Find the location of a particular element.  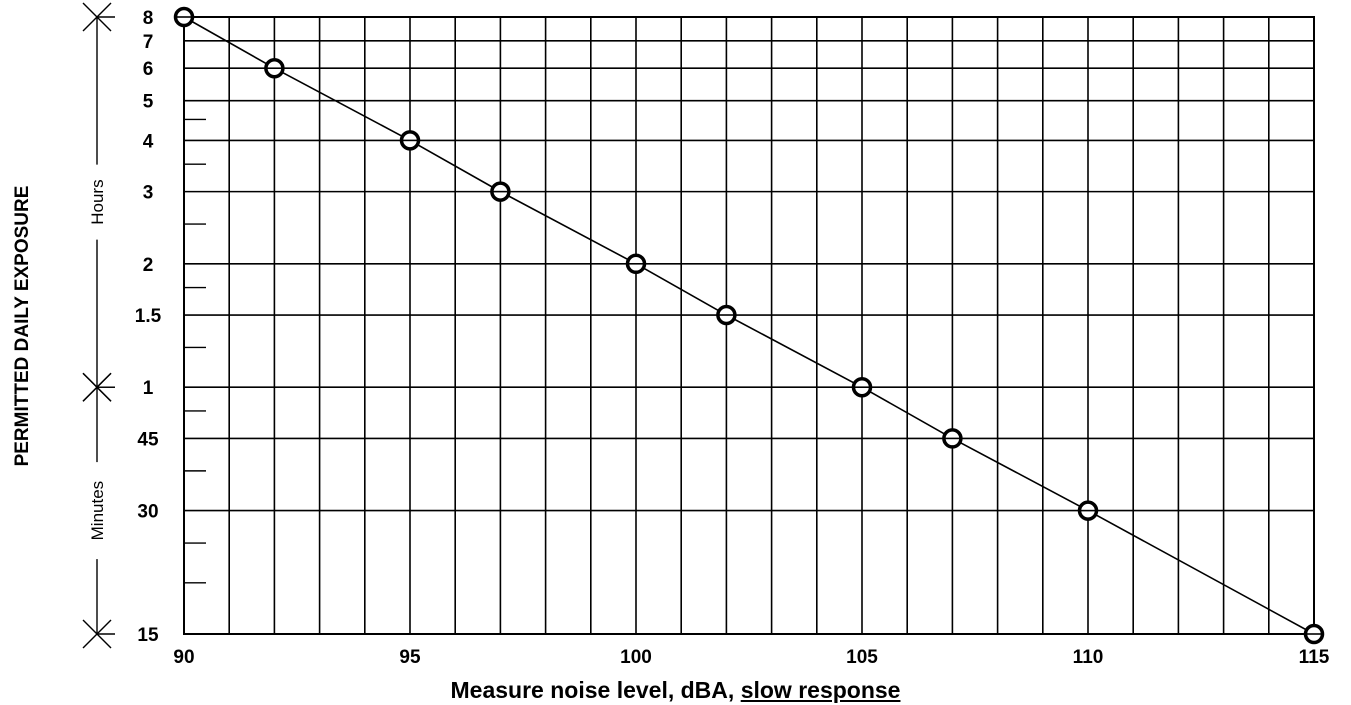

y-tick-label: 1 is located at coordinates (148, 388).